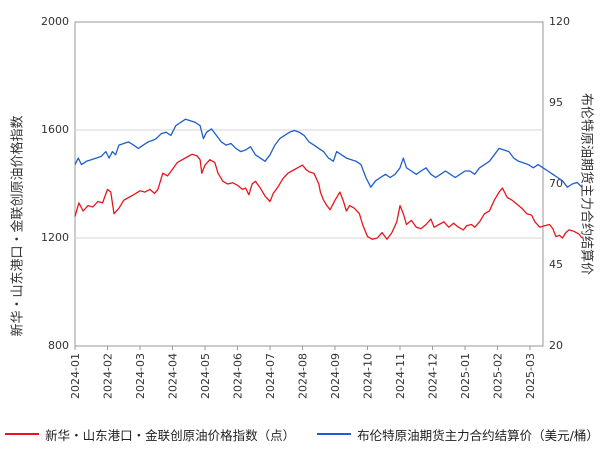 This screenshot has width=604, height=453. Describe the element at coordinates (328, 153) in the screenshot. I see `series-line-brent` at that location.